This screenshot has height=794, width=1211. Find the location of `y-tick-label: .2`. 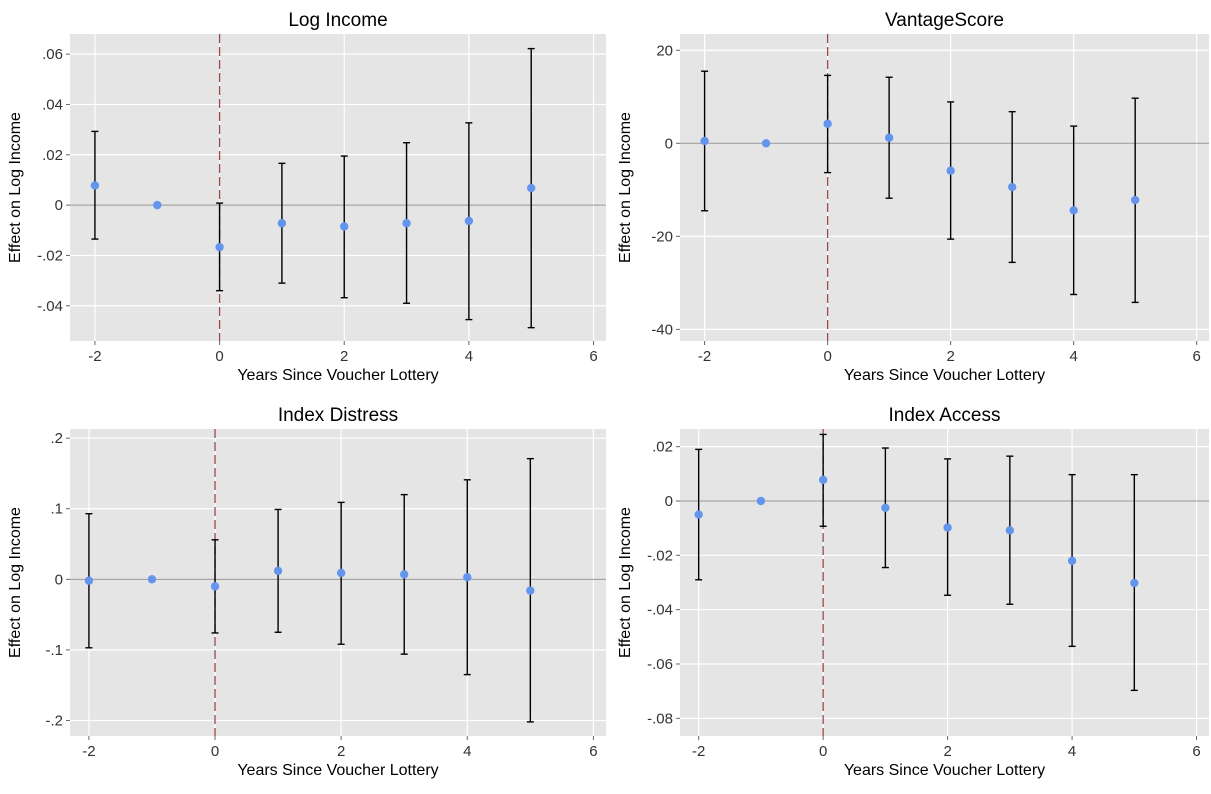

y-tick-label: .2 is located at coordinates (56, 438).